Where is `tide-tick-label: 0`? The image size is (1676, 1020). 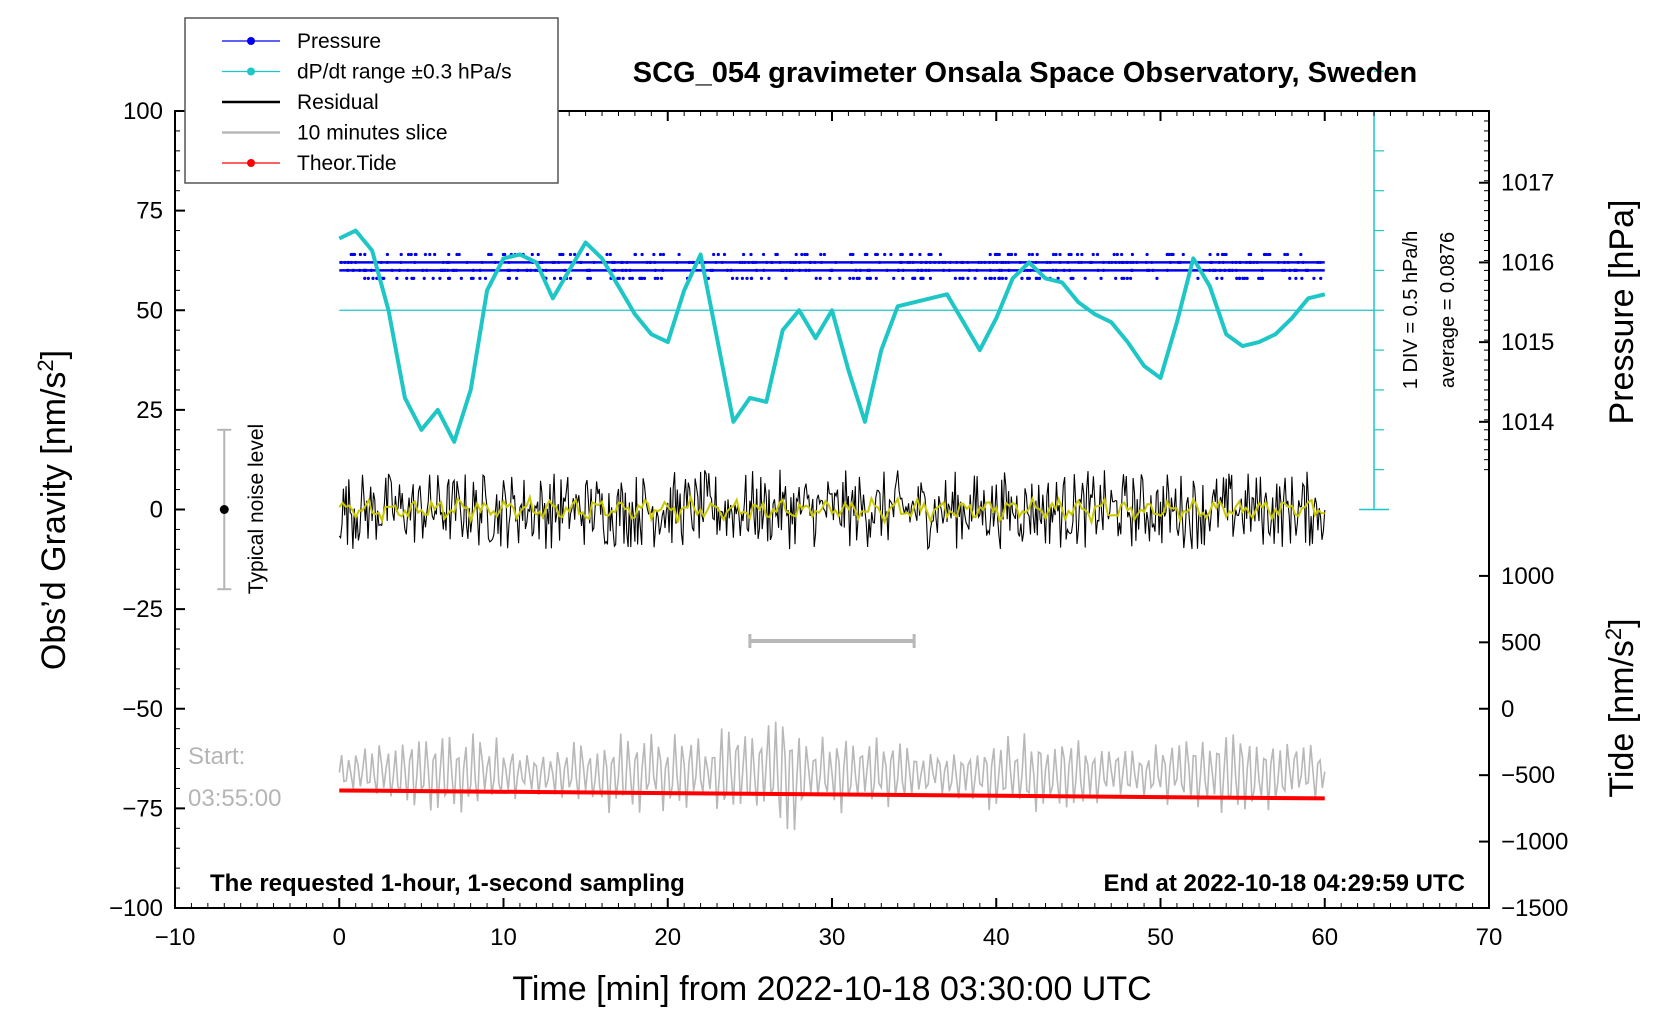
tide-tick-label: 0 is located at coordinates (1507, 709).